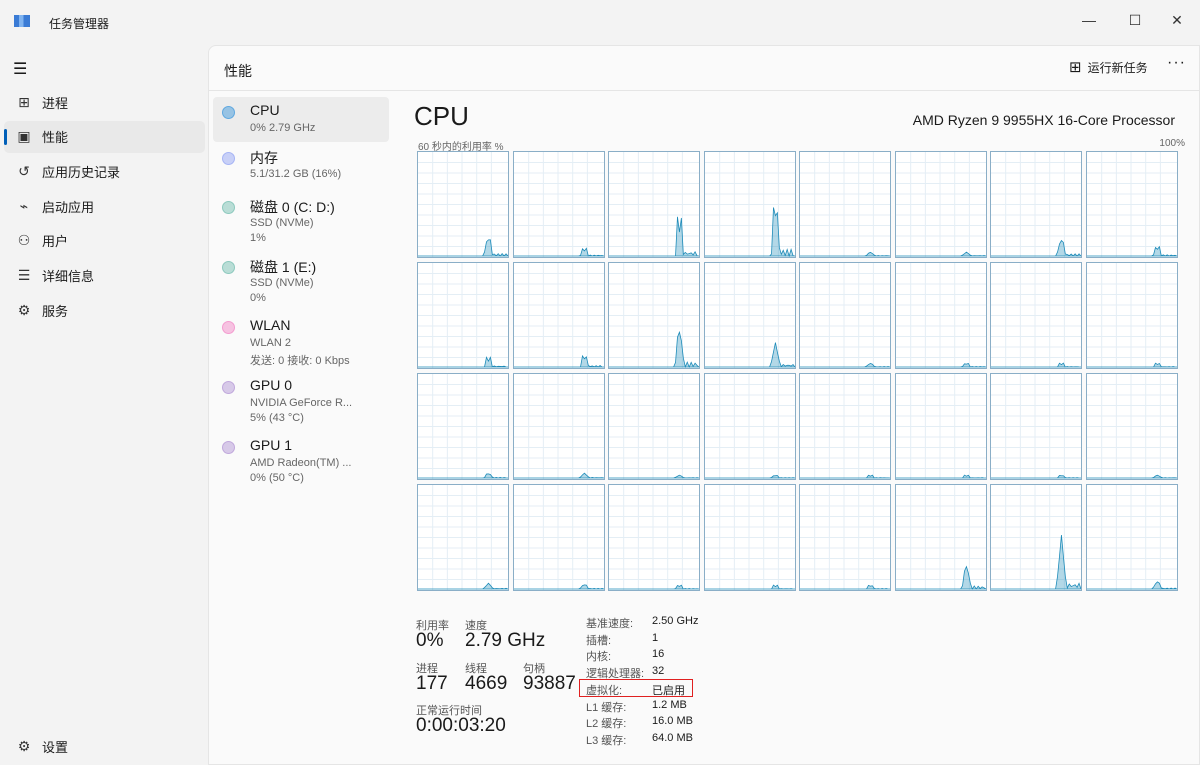  What do you see at coordinates (1089, 20) in the screenshot?
I see `minimize-button: —` at bounding box center [1089, 20].